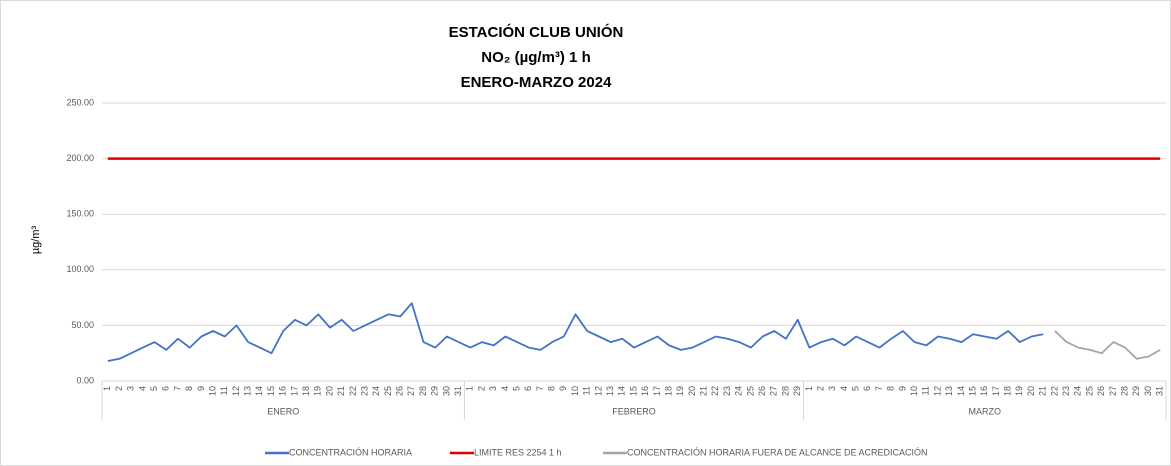  I want to click on month-label: MARZO, so click(985, 411).